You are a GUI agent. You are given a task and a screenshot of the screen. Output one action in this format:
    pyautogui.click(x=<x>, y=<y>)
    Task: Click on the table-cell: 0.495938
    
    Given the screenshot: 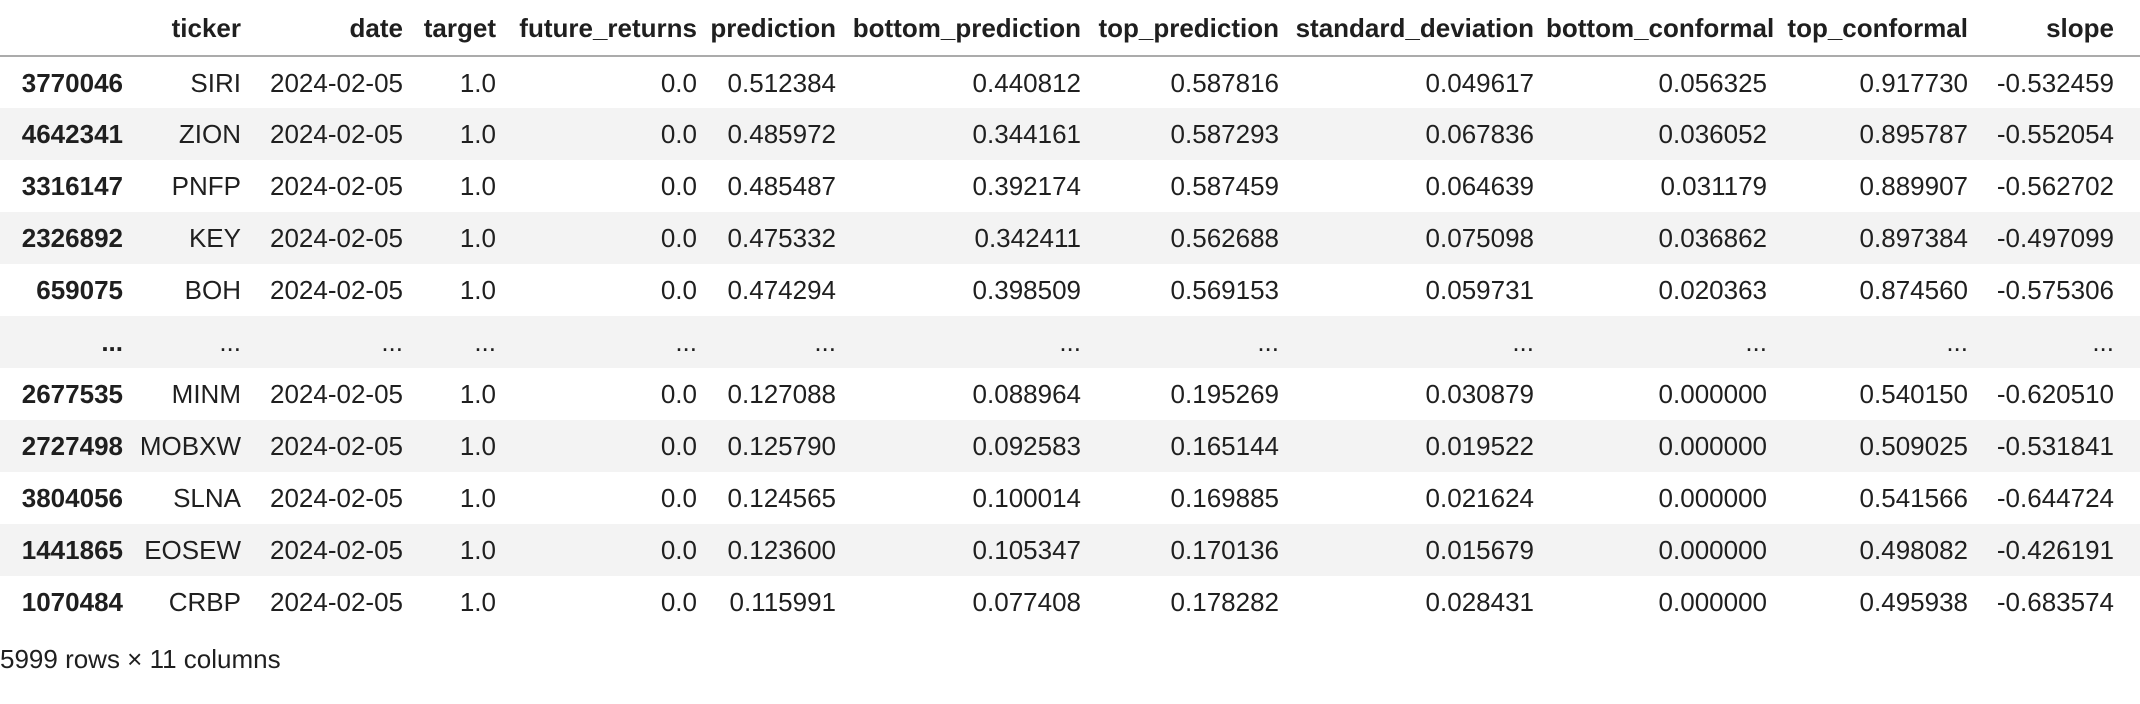 What is the action you would take?
    pyautogui.click(x=1913, y=602)
    